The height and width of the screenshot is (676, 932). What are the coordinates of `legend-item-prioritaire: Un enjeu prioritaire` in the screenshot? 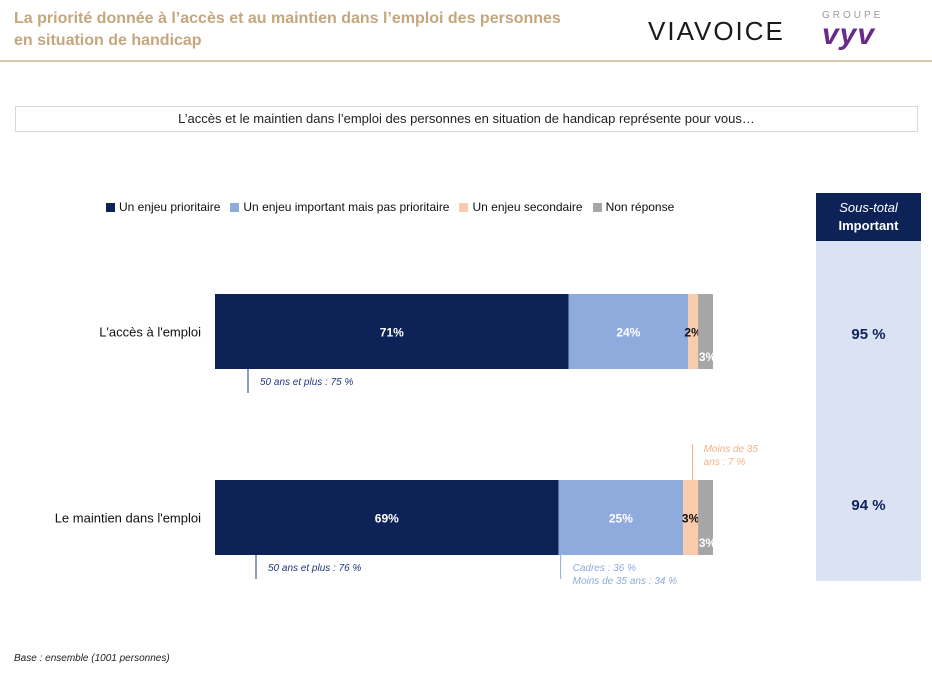 It's located at (163, 207).